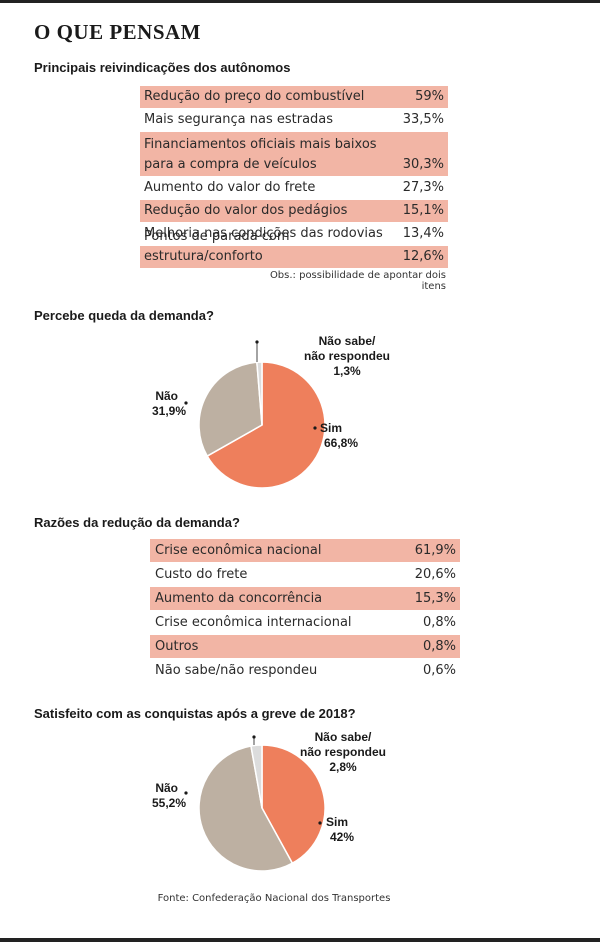 This screenshot has height=942, width=600. I want to click on row-label: Custo do frete, so click(201, 574).